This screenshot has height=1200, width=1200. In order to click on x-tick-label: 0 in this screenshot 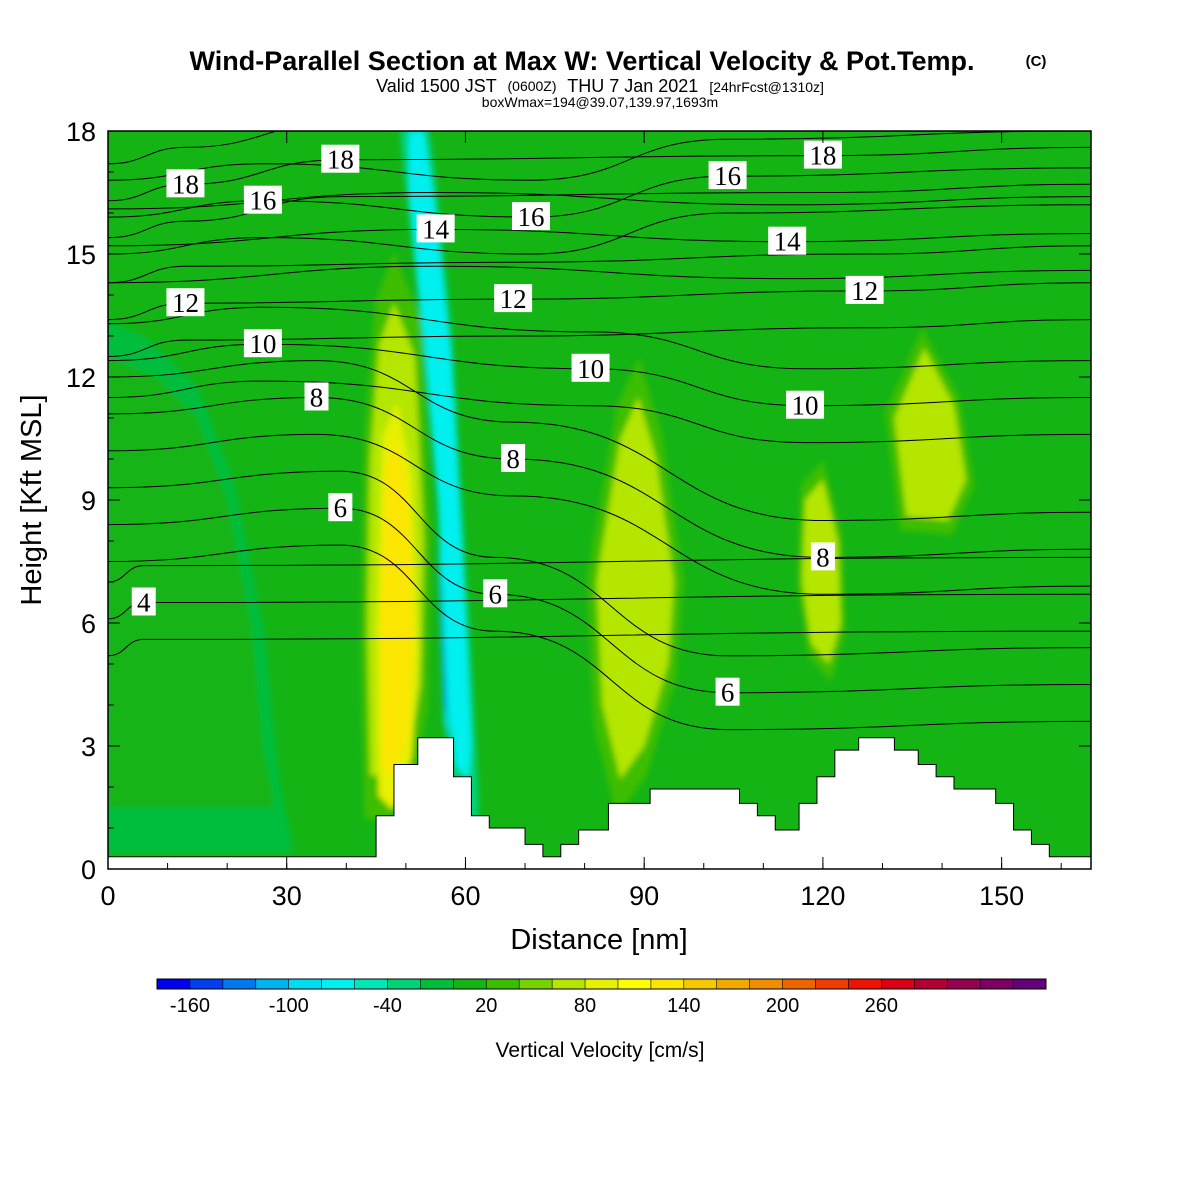, I will do `click(107, 896)`.